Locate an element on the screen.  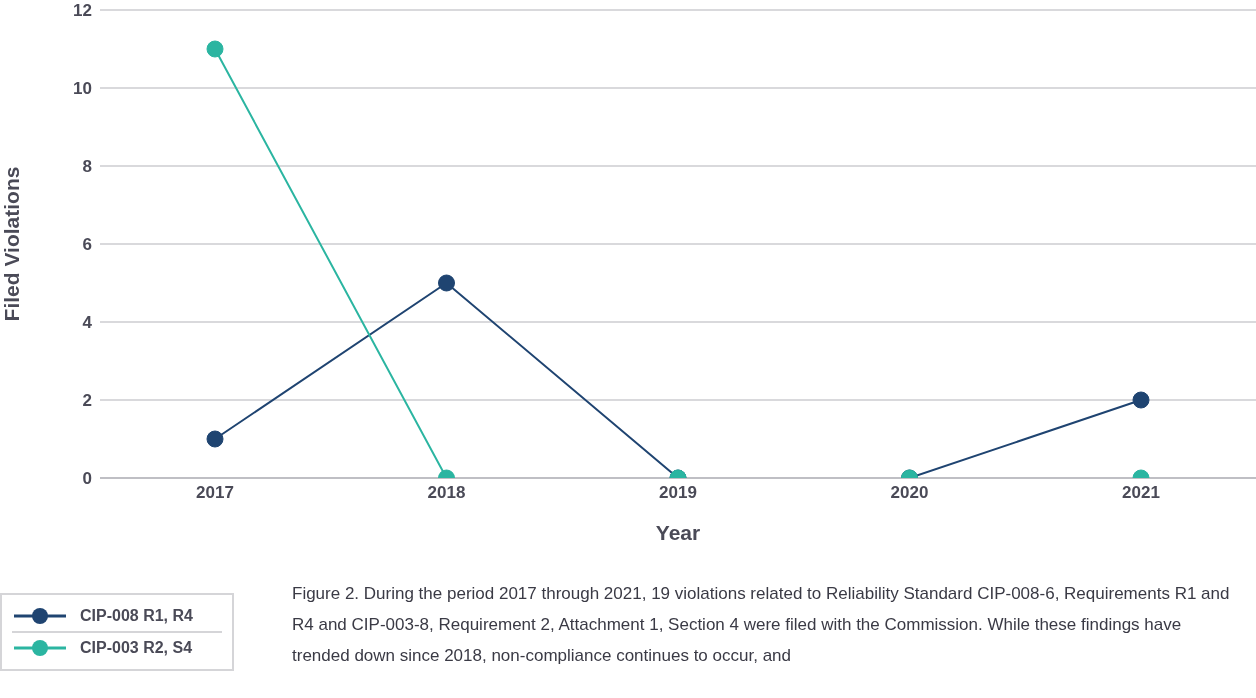
y-tick-label: 10 is located at coordinates (82, 89).